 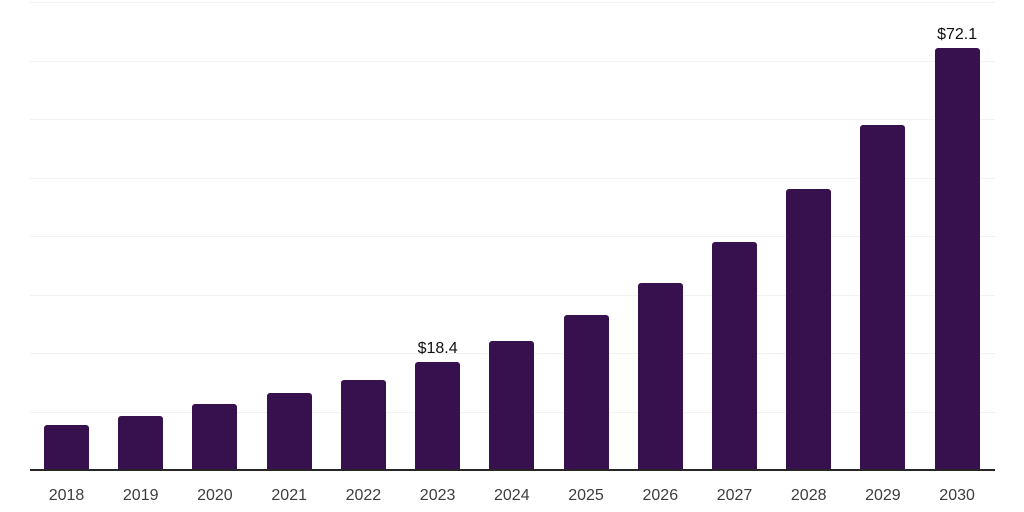 I want to click on x-tick-label-2024: 2024, so click(x=512, y=495).